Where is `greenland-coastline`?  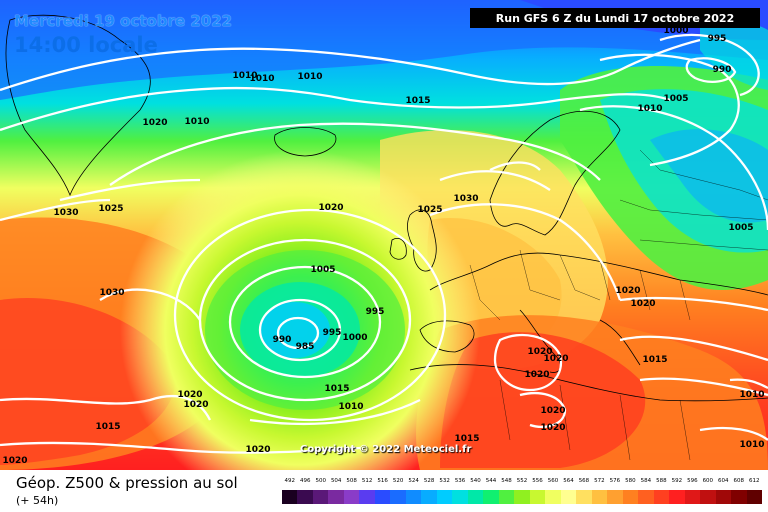
greenland-coastline is located at coordinates (78, 105).